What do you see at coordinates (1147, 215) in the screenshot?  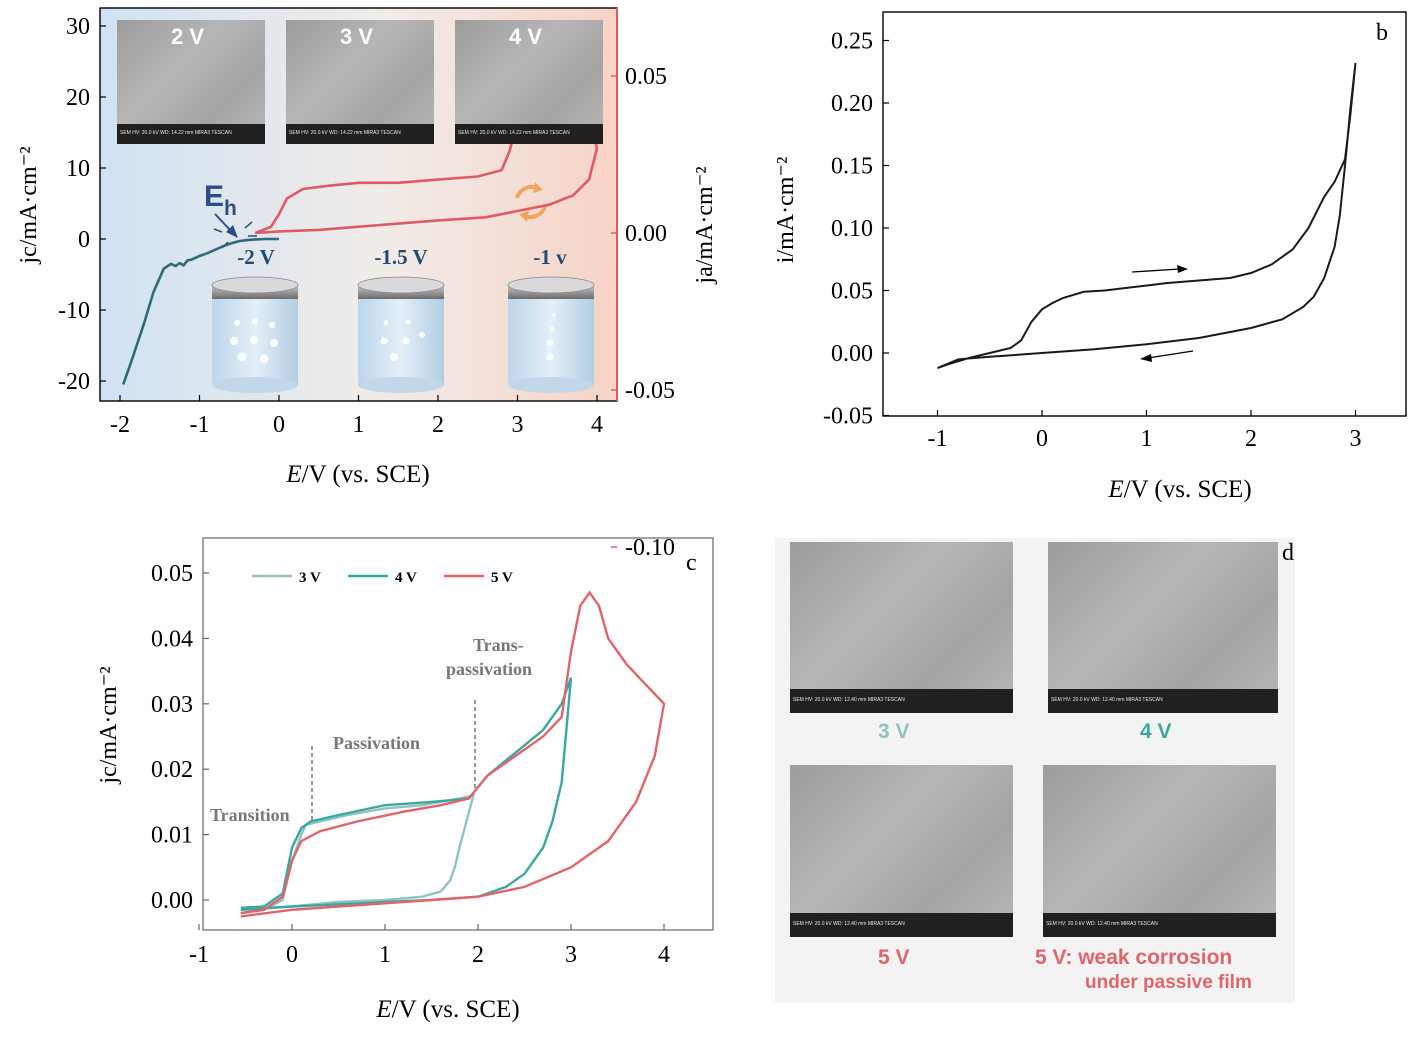 I see `cyclic-voltammogram` at bounding box center [1147, 215].